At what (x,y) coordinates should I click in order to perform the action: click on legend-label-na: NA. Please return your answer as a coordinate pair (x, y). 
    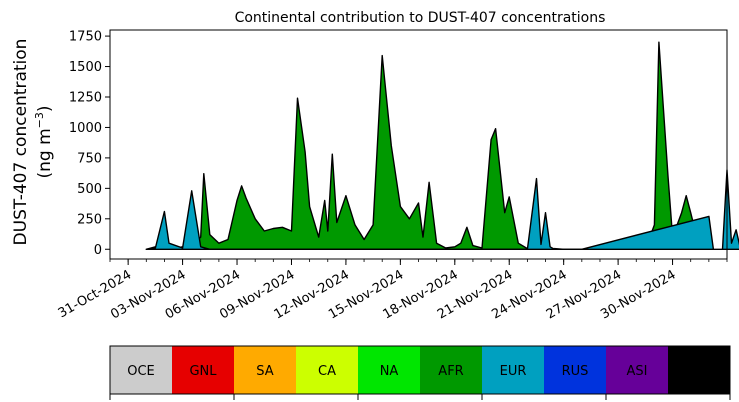
    Looking at the image, I should click on (389, 371).